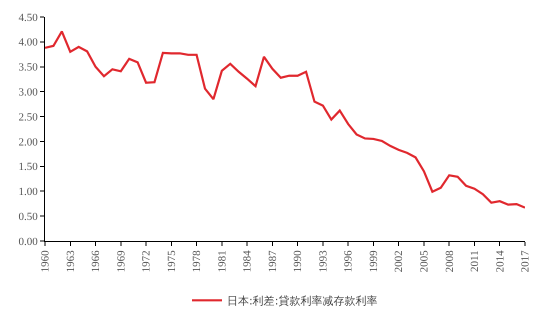 The image size is (544, 327). Describe the element at coordinates (348, 261) in the screenshot. I see `x-tick-label: 1996` at that location.